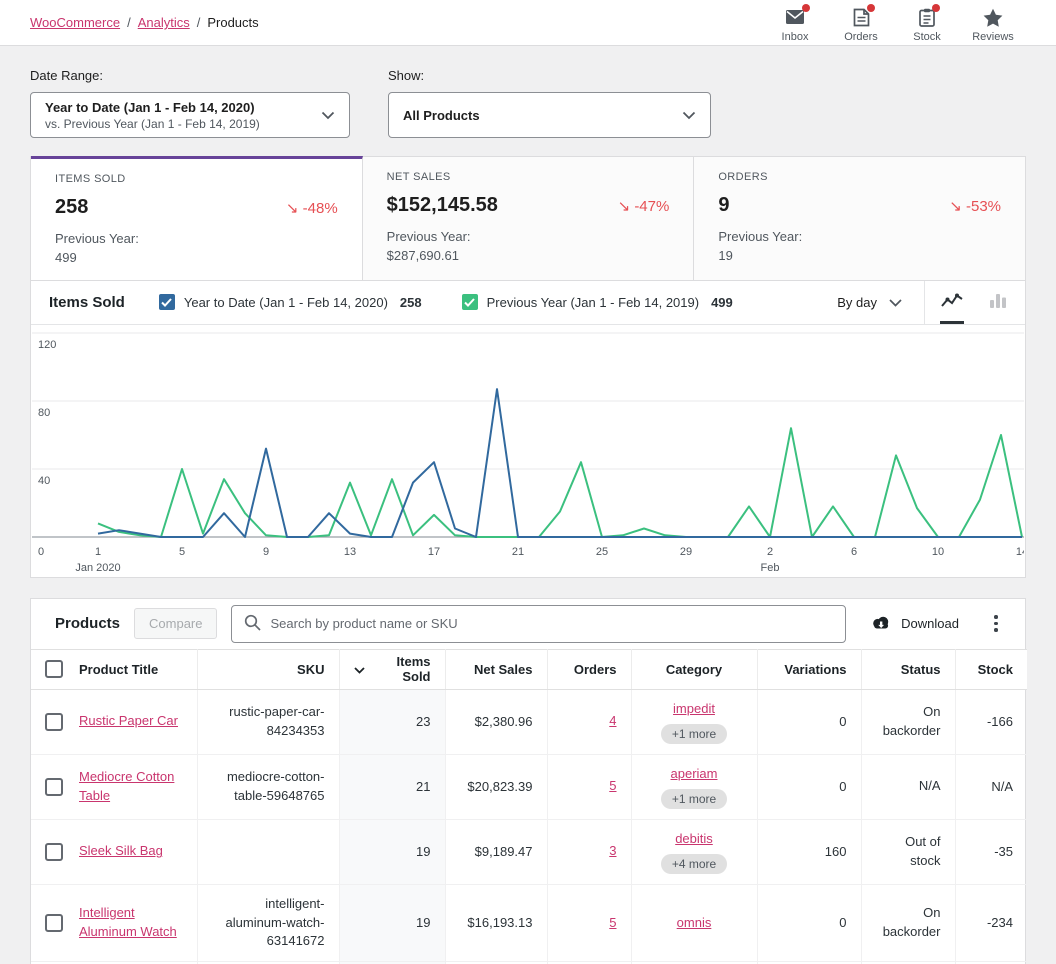 This screenshot has height=964, width=1056. I want to click on column-header-stock: Stock, so click(991, 669).